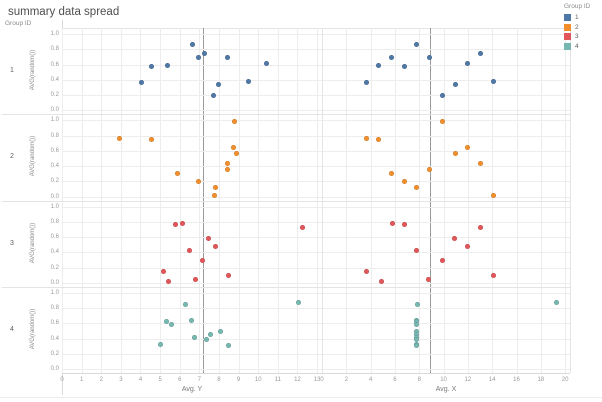 This screenshot has height=402, width=602. I want to click on legend-item-label: 1, so click(577, 18).